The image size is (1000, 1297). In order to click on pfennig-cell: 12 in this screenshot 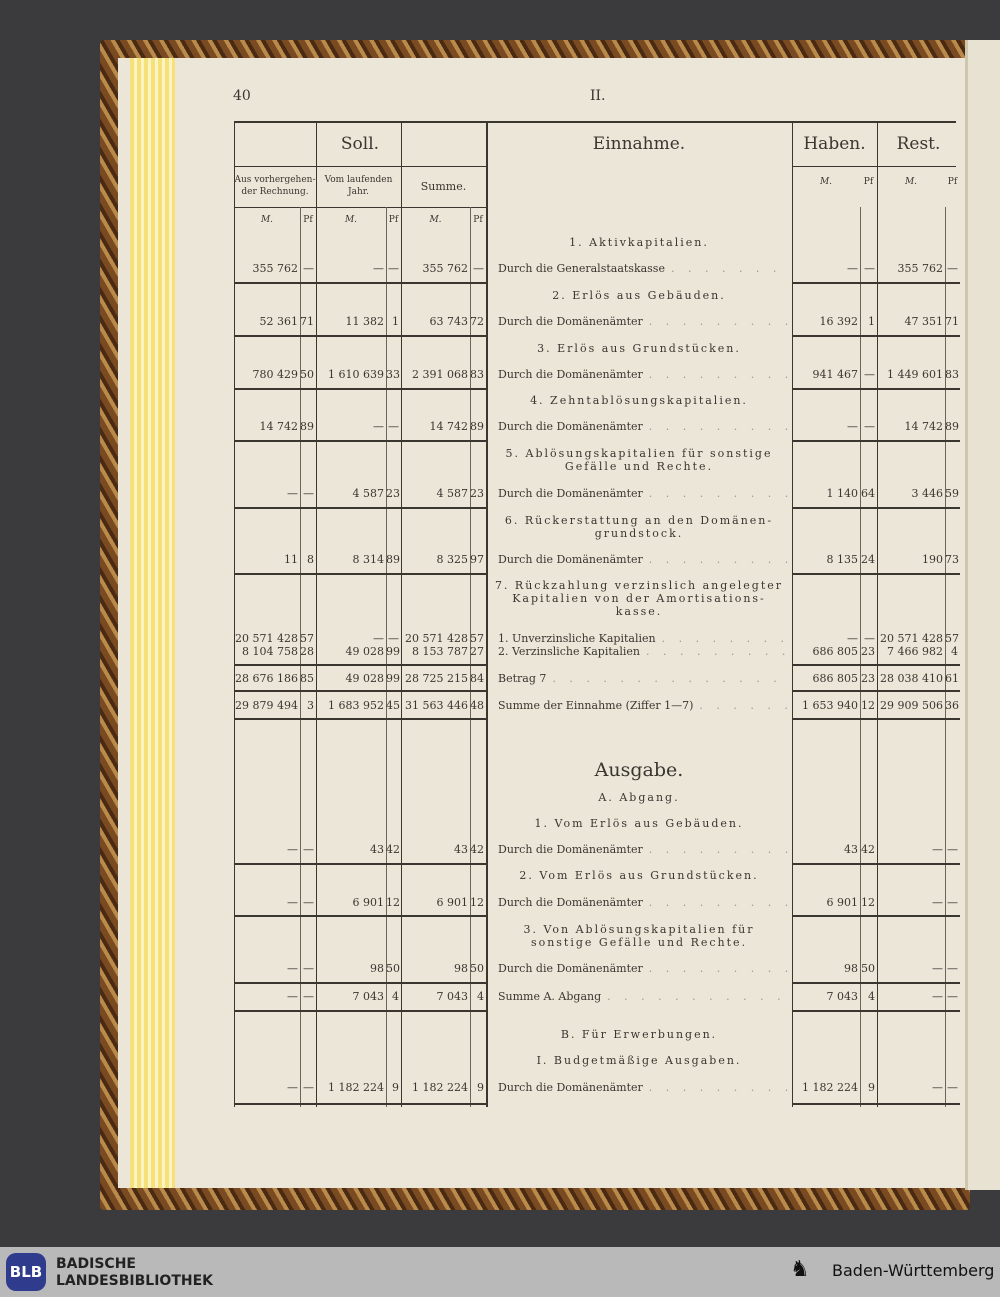, I will do `click(393, 902)`.